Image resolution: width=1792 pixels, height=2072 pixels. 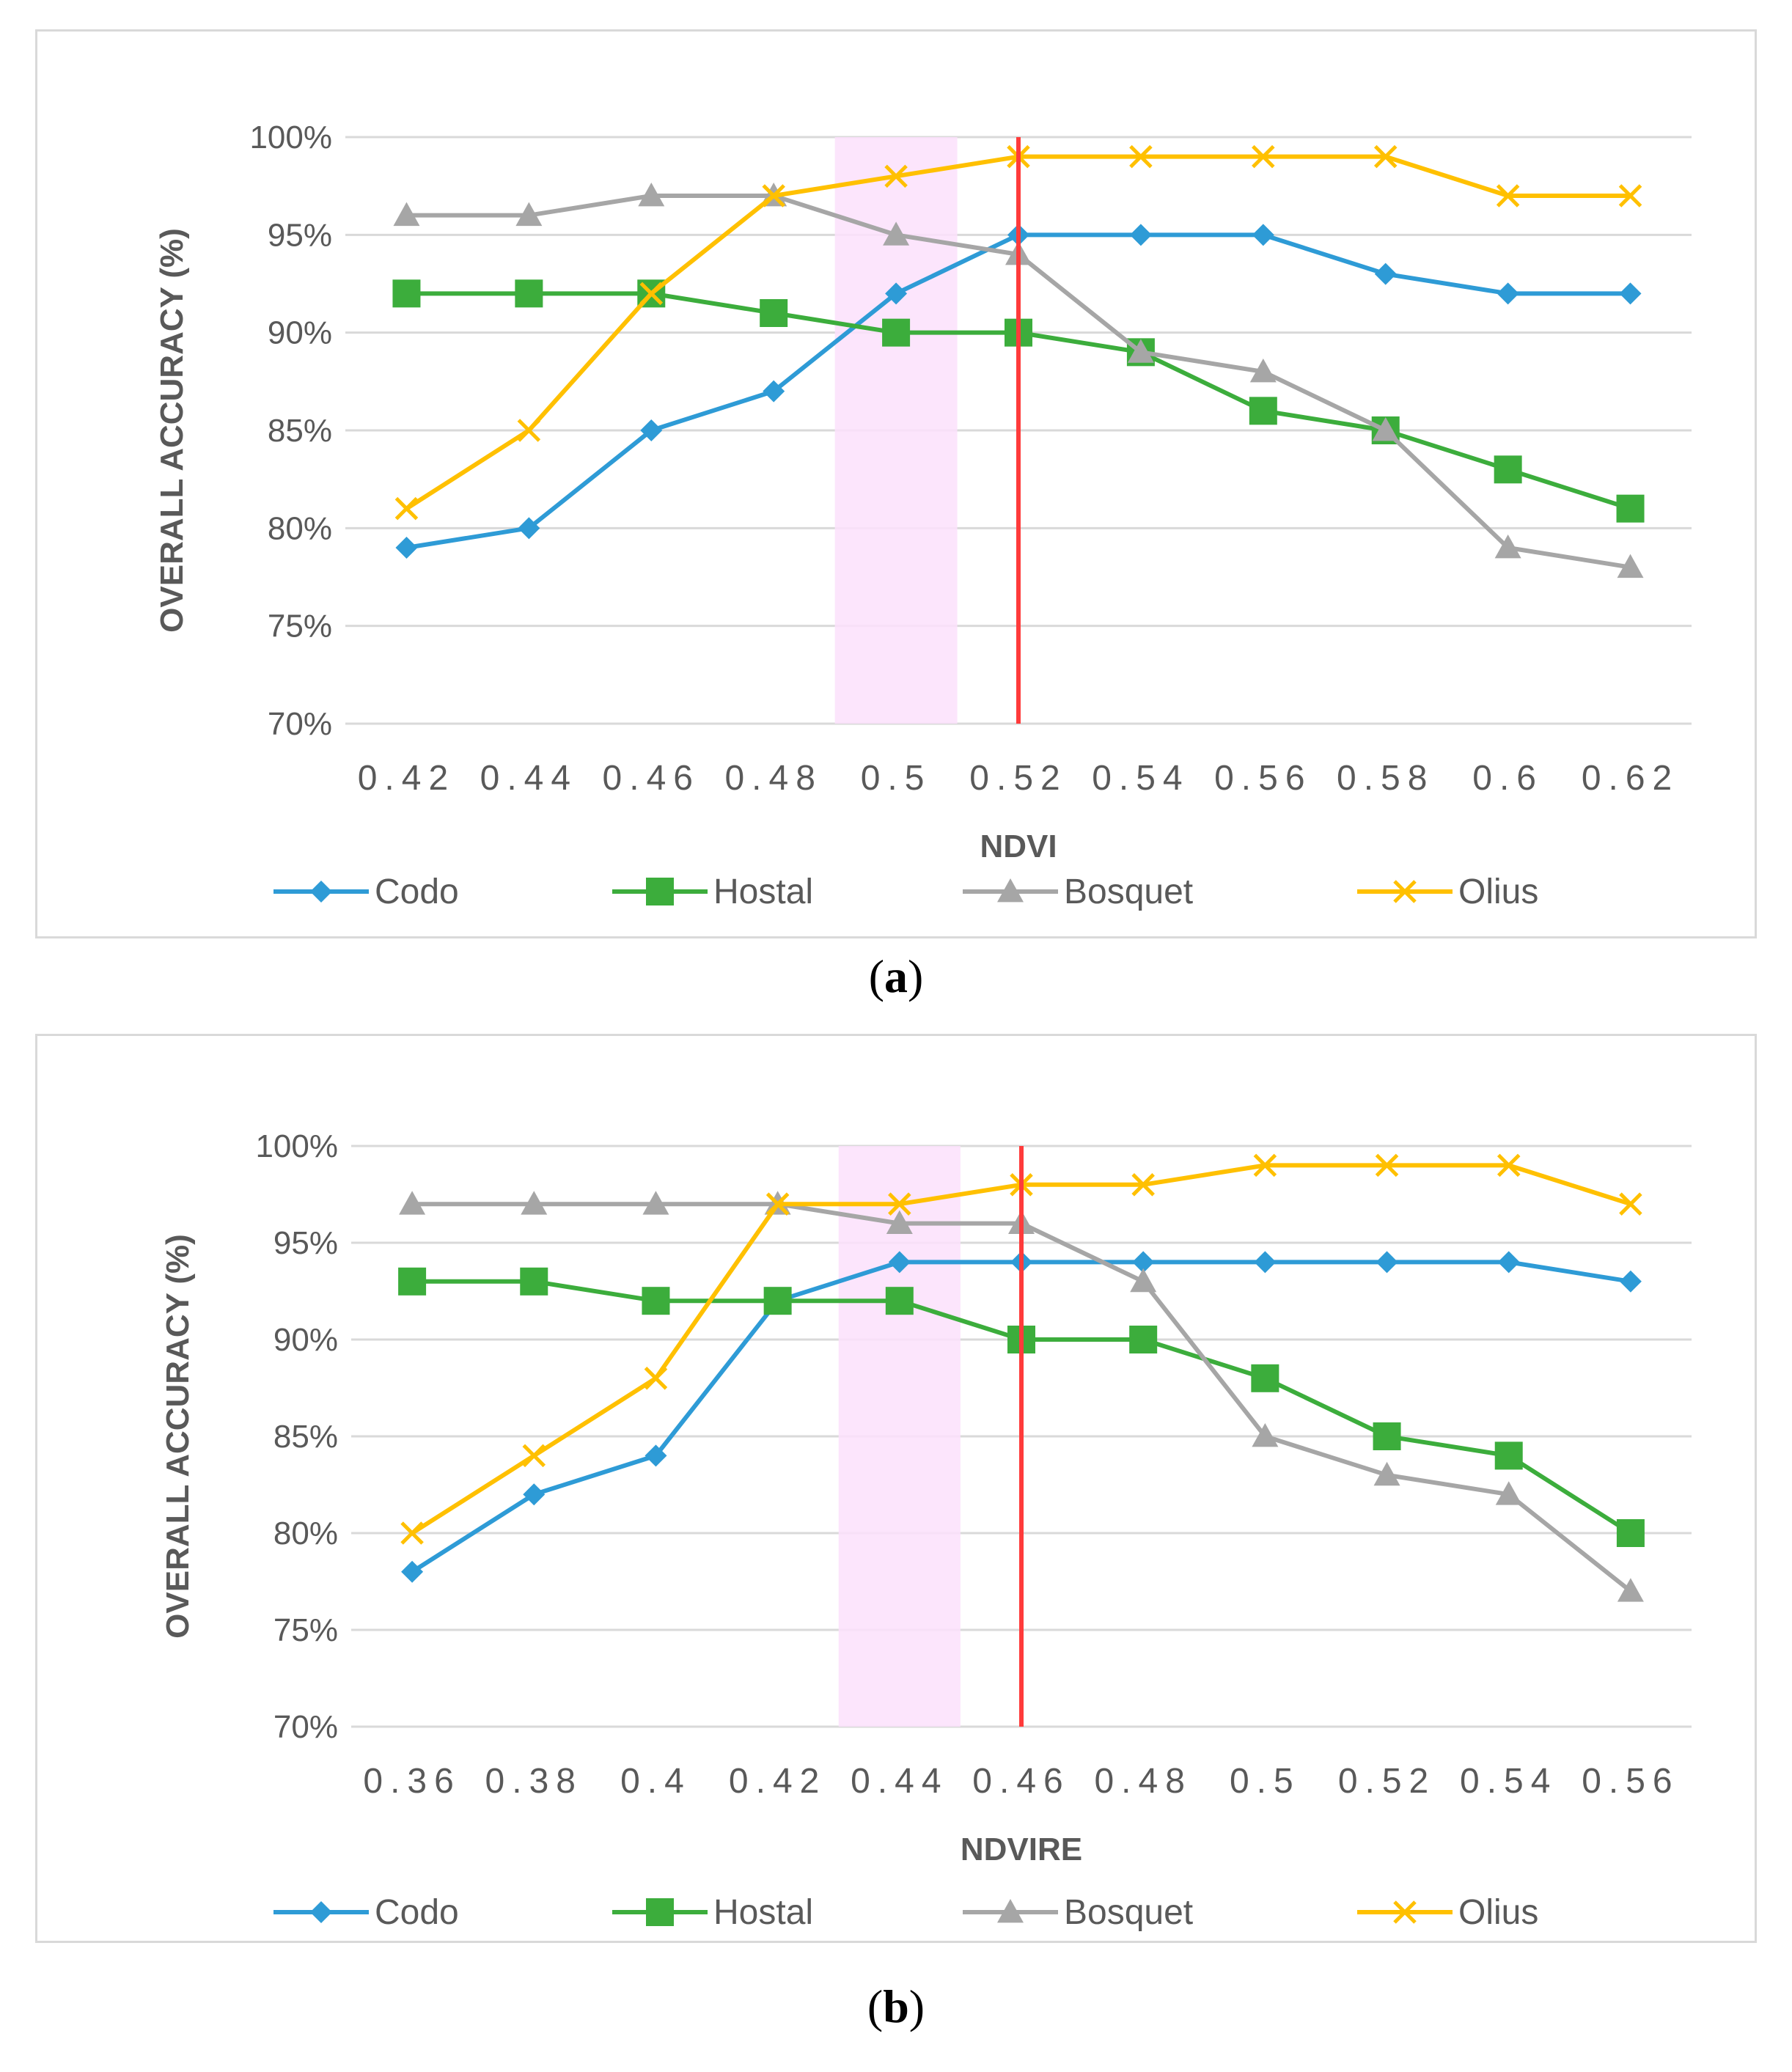 I want to click on x-tick-label: 0.36, so click(x=411, y=1782).